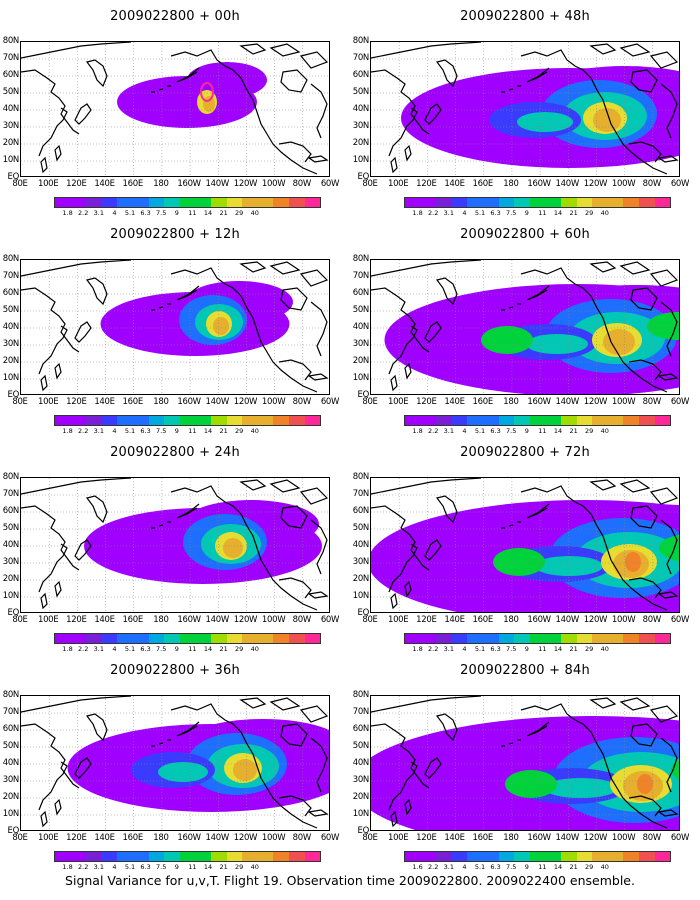  Describe the element at coordinates (208, 649) in the screenshot. I see `colorbar-label: 14` at that location.